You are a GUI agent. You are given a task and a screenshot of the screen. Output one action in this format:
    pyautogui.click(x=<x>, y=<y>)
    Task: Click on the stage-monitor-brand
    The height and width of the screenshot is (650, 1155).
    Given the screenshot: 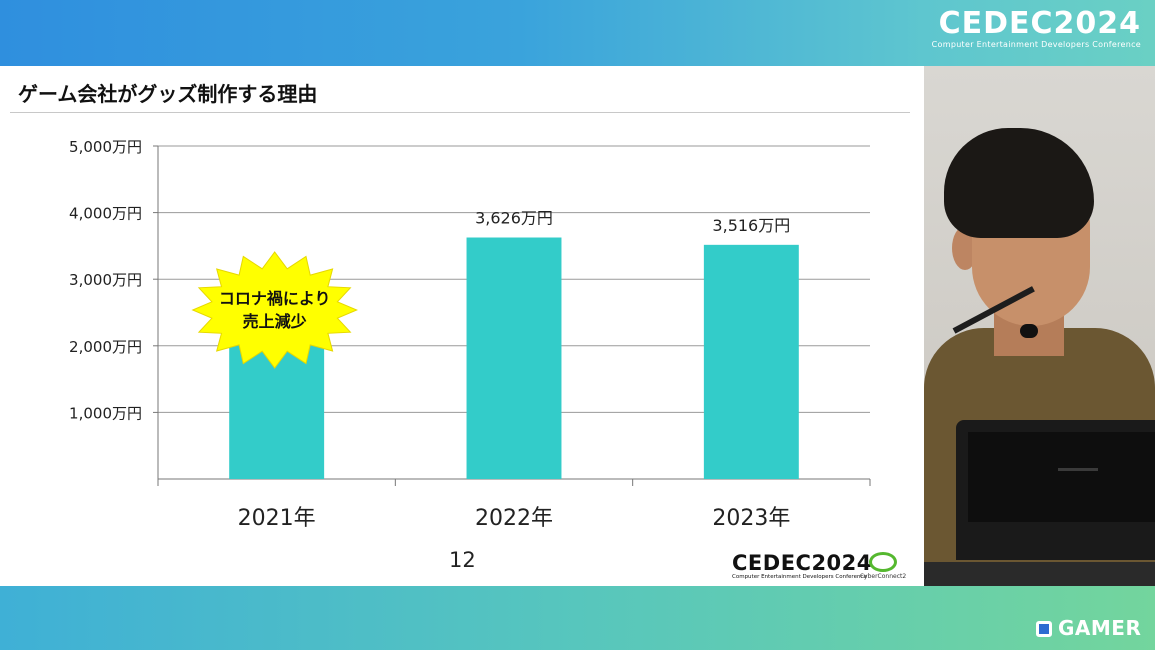 What is the action you would take?
    pyautogui.click(x=1078, y=469)
    